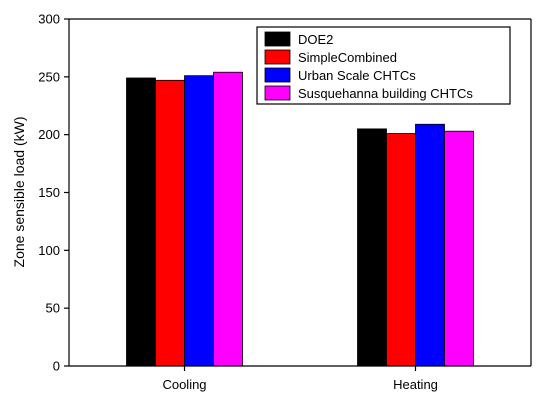 This screenshot has width=550, height=404. I want to click on bar-doe2-heating, so click(372, 247).